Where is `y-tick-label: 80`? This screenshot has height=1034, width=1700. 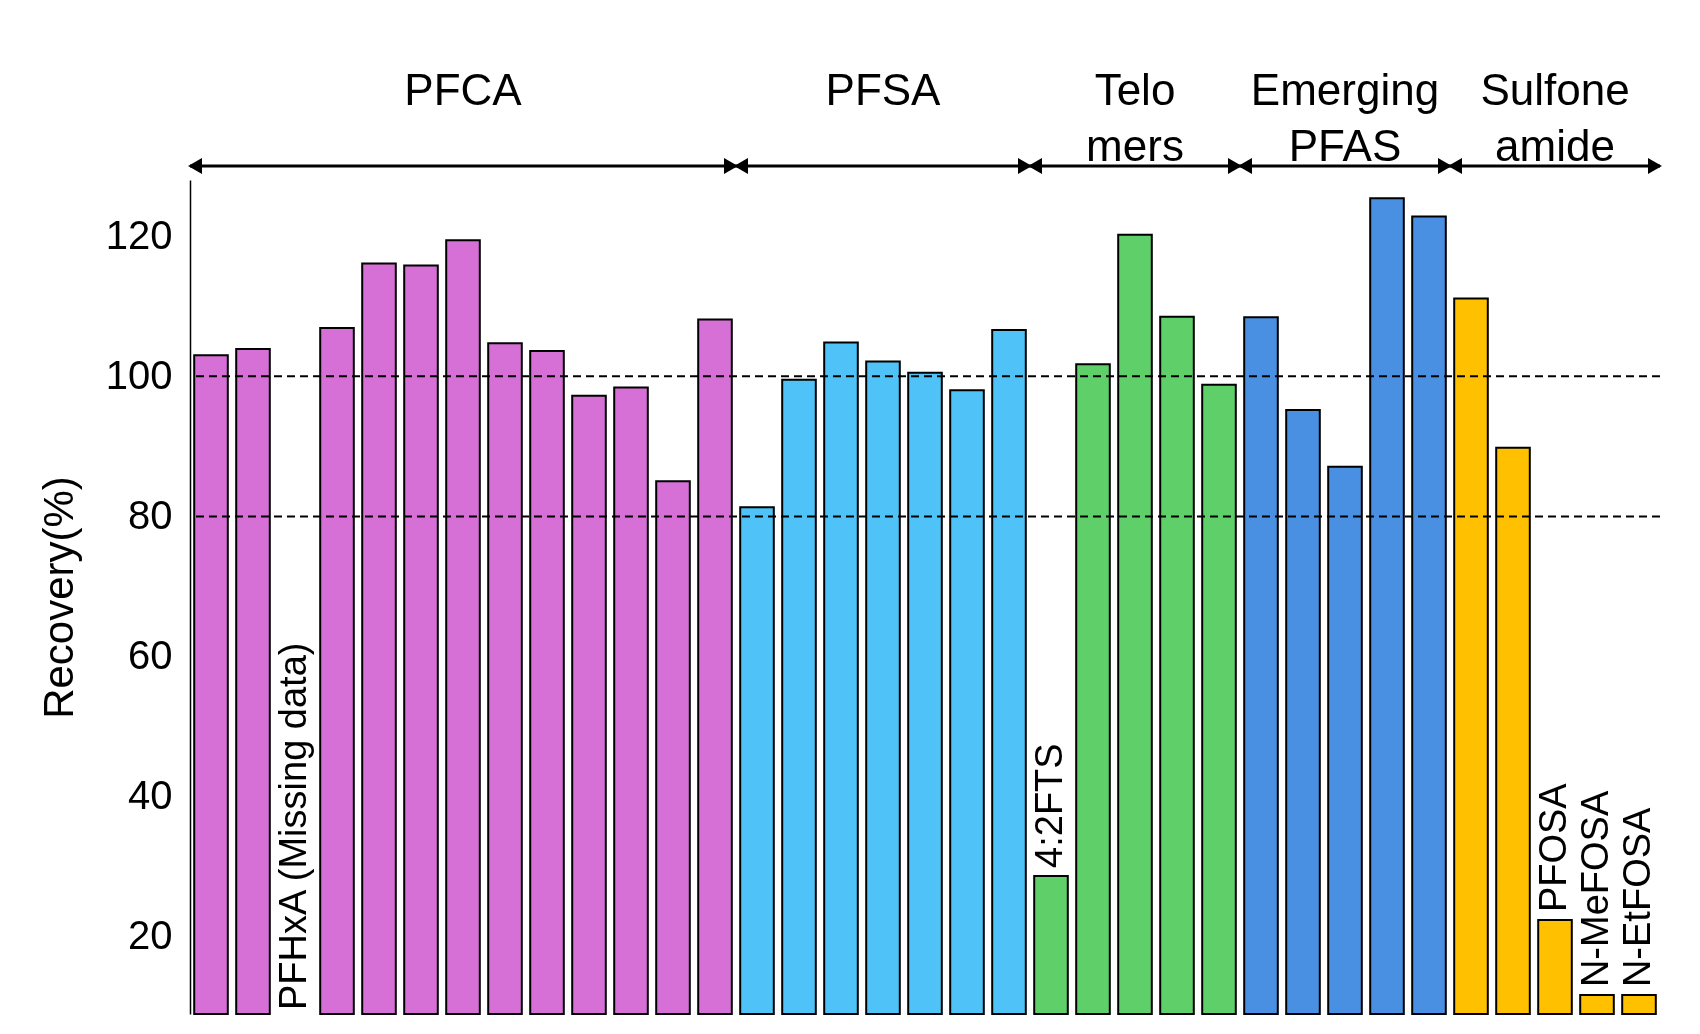 y-tick-label: 80 is located at coordinates (150, 514).